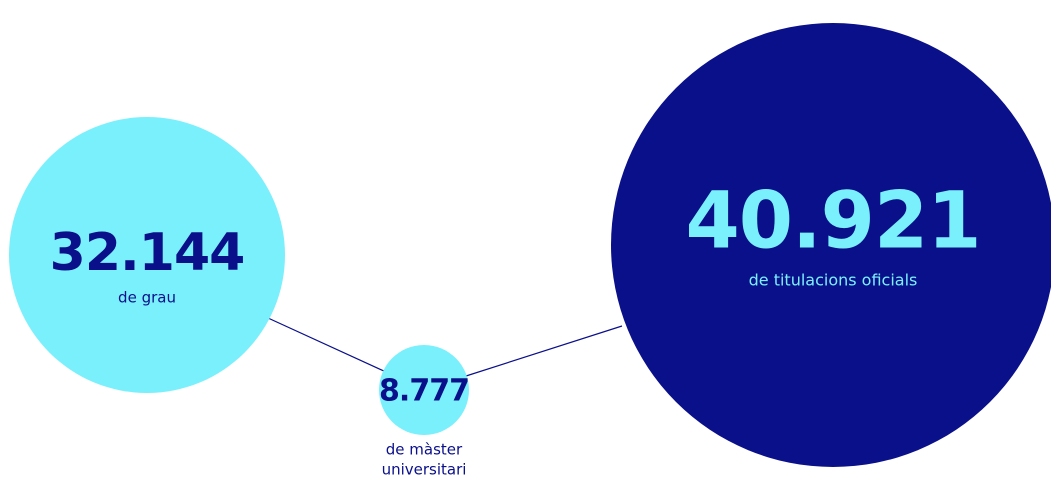 Image resolution: width=1051 pixels, height=484 pixels. I want to click on node-value: 40.921, so click(833, 221).